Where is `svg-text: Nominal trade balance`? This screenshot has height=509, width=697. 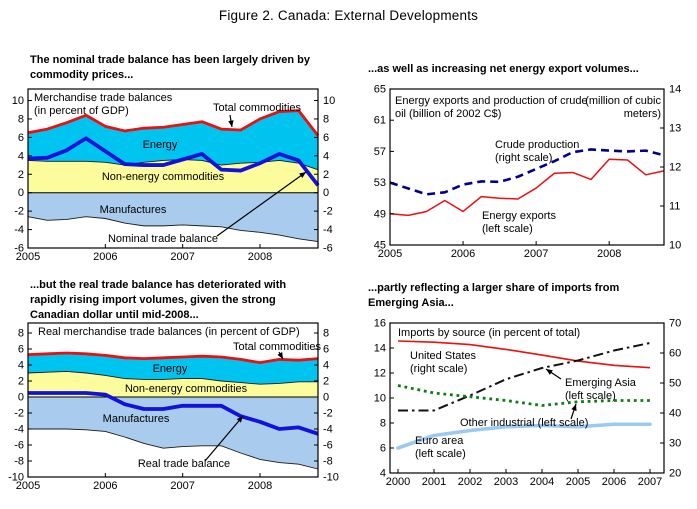
svg-text: Nominal trade balance is located at coordinates (163, 239).